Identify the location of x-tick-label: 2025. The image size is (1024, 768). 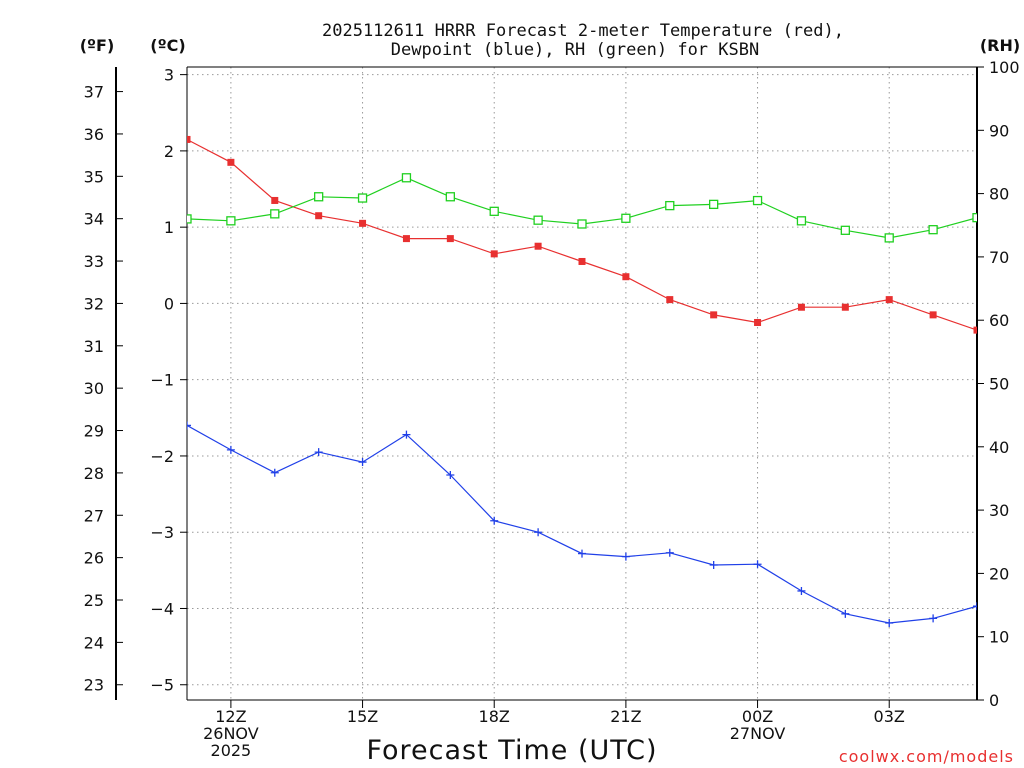
(231, 750).